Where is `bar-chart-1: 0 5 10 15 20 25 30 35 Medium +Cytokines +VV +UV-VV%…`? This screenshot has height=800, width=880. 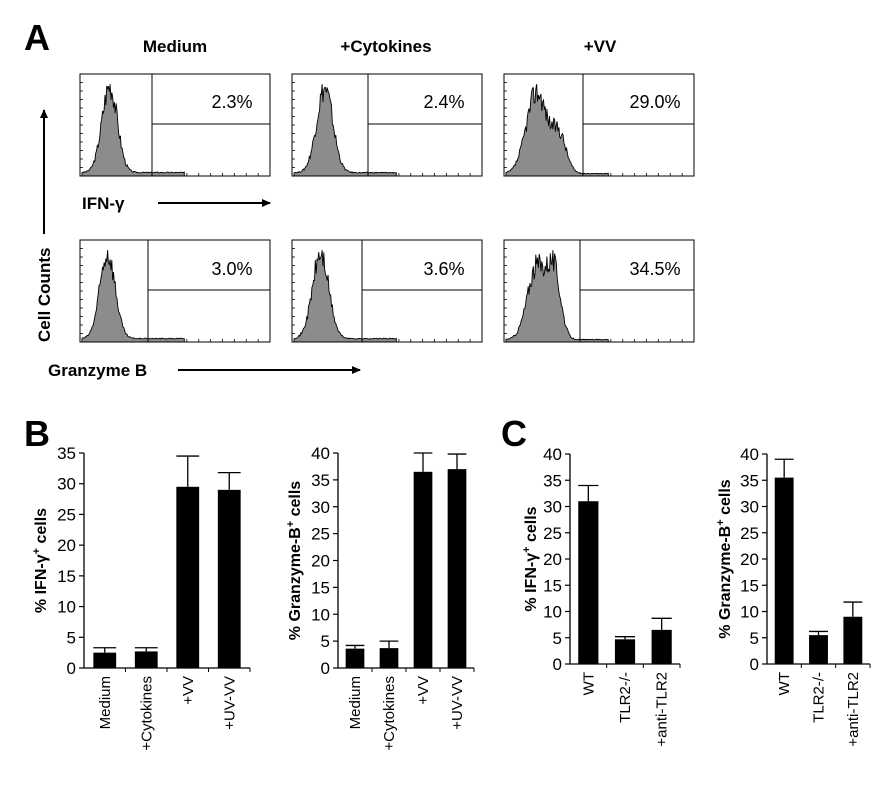 bar-chart-1: 0 5 10 15 20 25 30 35 Medium +Cytokines +VV +UV-VV%… is located at coordinates (141, 597).